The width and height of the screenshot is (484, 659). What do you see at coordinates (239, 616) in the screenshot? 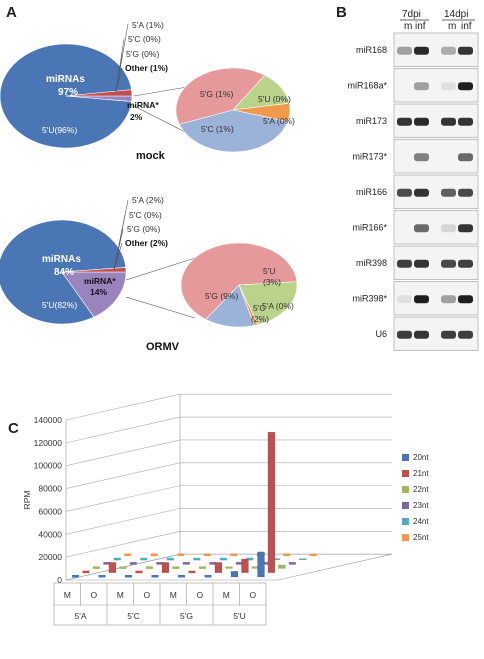
I see `x-group-label: 5'U` at bounding box center [239, 616].